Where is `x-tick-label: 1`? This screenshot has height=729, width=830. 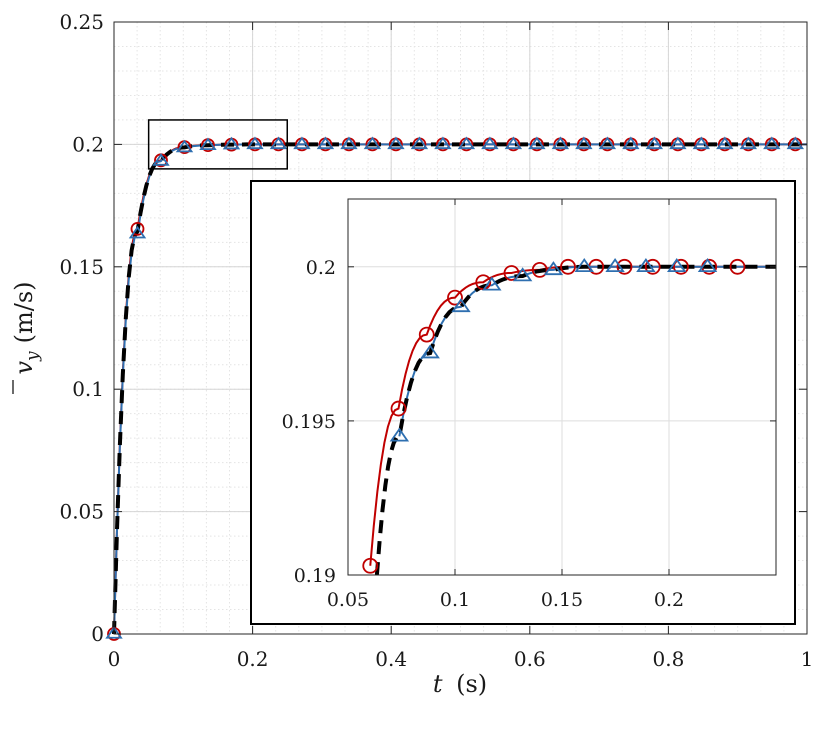
x-tick-label: 1 is located at coordinates (807, 659).